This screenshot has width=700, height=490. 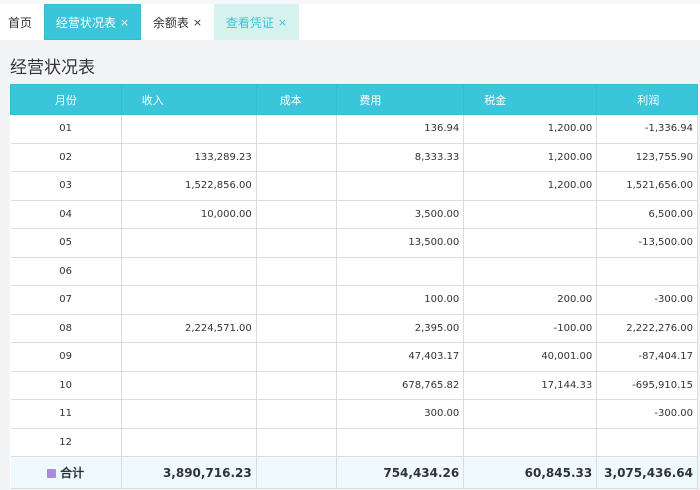 I want to click on cell-income: 2,224,571.00, so click(x=189, y=328).